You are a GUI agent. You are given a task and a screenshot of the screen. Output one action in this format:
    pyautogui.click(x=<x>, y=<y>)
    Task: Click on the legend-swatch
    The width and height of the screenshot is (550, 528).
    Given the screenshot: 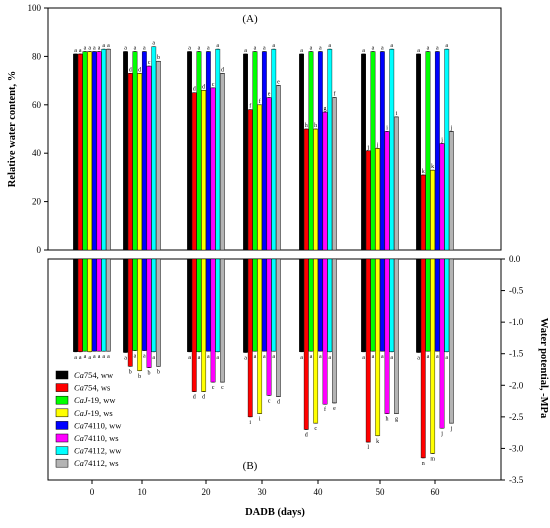 What is the action you would take?
    pyautogui.click(x=62, y=450)
    